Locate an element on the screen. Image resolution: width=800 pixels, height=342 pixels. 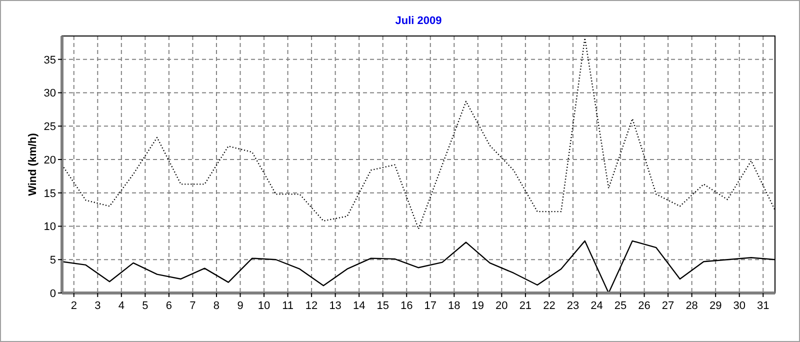
chart-title: Juli 2009 is located at coordinates (418, 21).